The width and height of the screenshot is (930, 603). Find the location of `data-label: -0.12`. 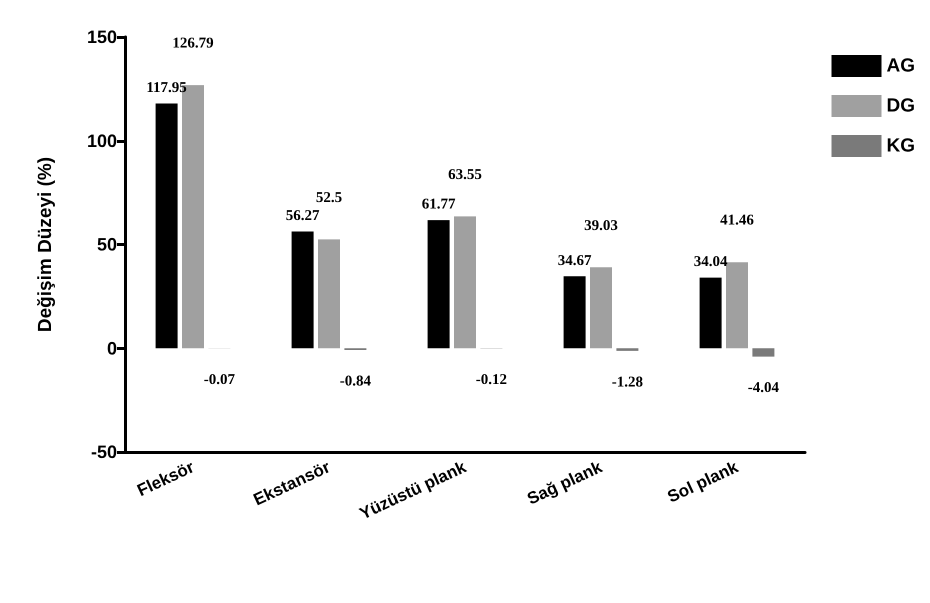

data-label: -0.12 is located at coordinates (492, 380).